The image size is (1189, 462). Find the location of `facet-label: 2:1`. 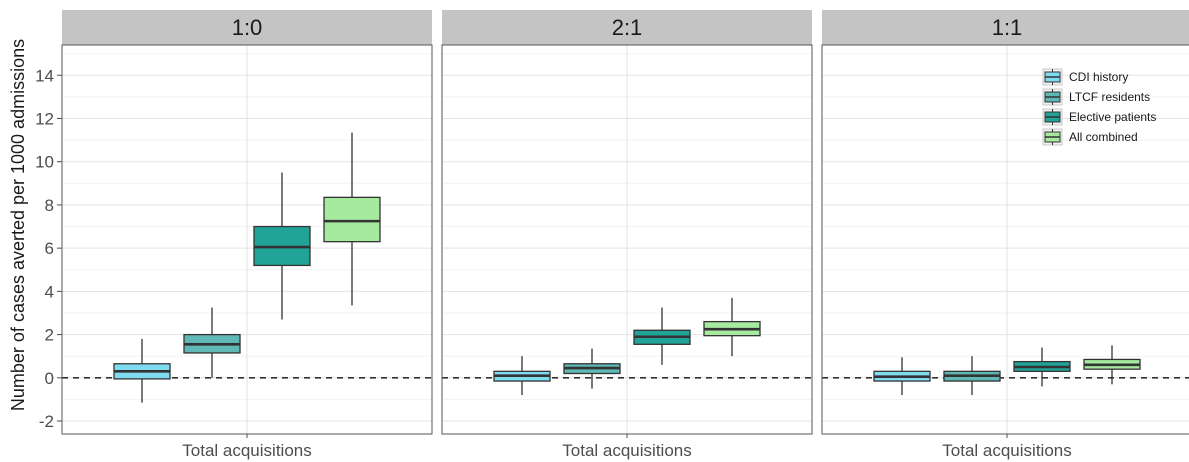

facet-label: 2:1 is located at coordinates (627, 27).